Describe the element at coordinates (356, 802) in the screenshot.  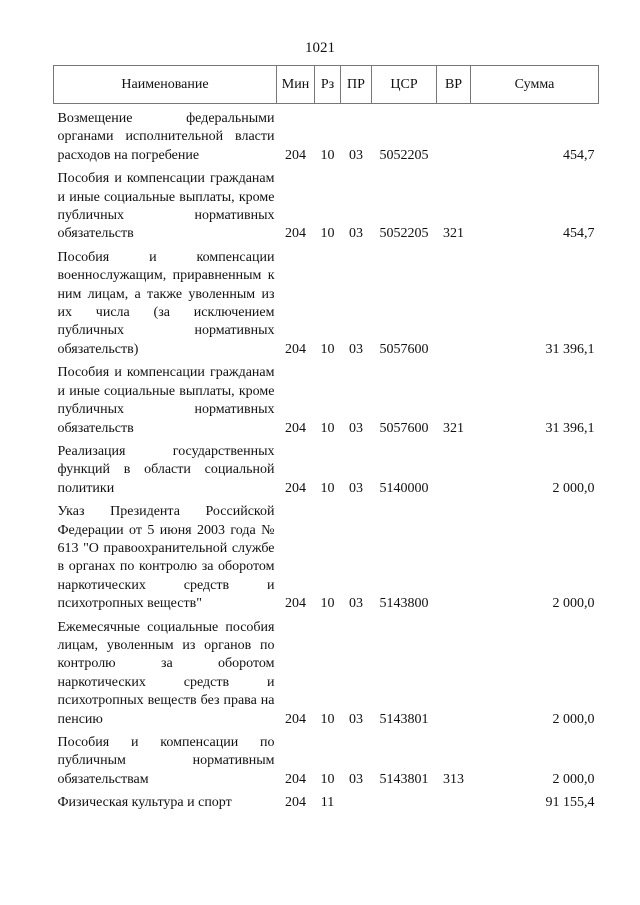
I see `cell-pr` at that location.